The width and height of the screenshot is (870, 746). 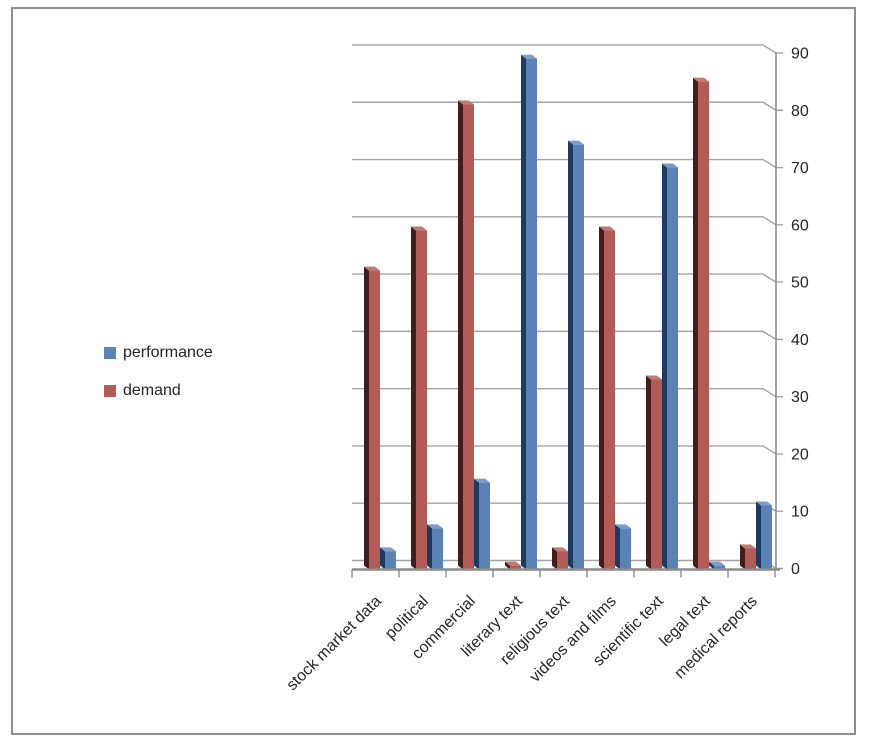 What do you see at coordinates (800, 225) in the screenshot?
I see `y-tick-label-60: 60` at bounding box center [800, 225].